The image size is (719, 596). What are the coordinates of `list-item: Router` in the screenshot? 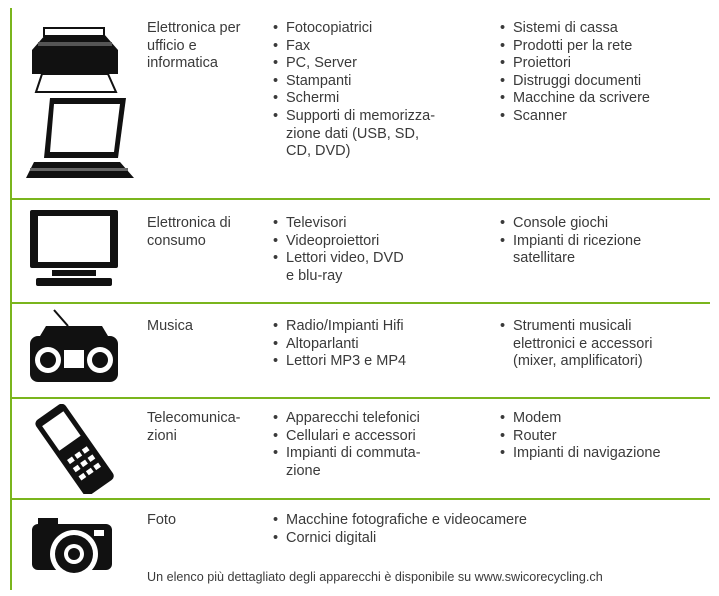 It's located at (580, 437).